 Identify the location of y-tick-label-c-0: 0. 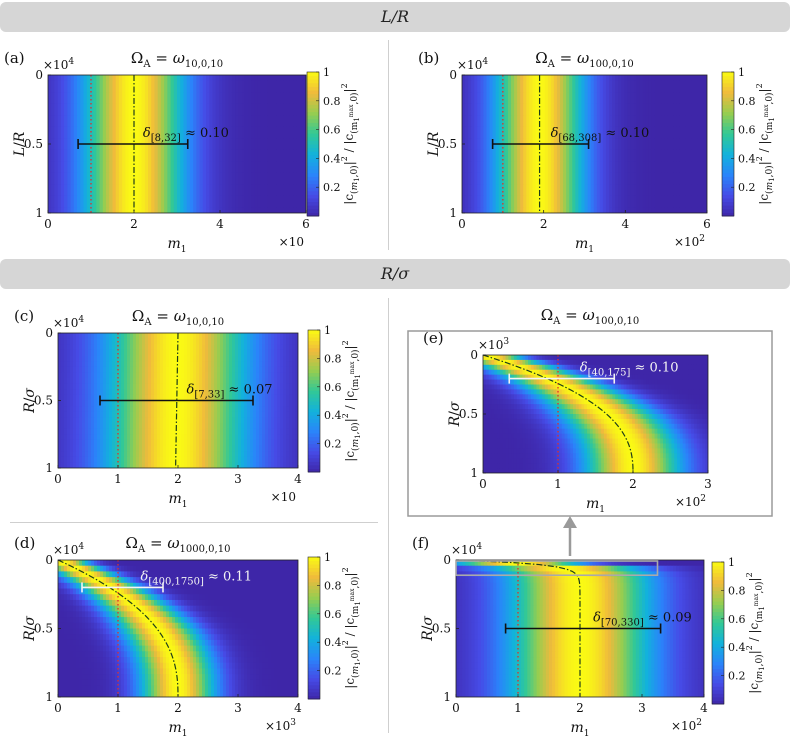
(49, 333).